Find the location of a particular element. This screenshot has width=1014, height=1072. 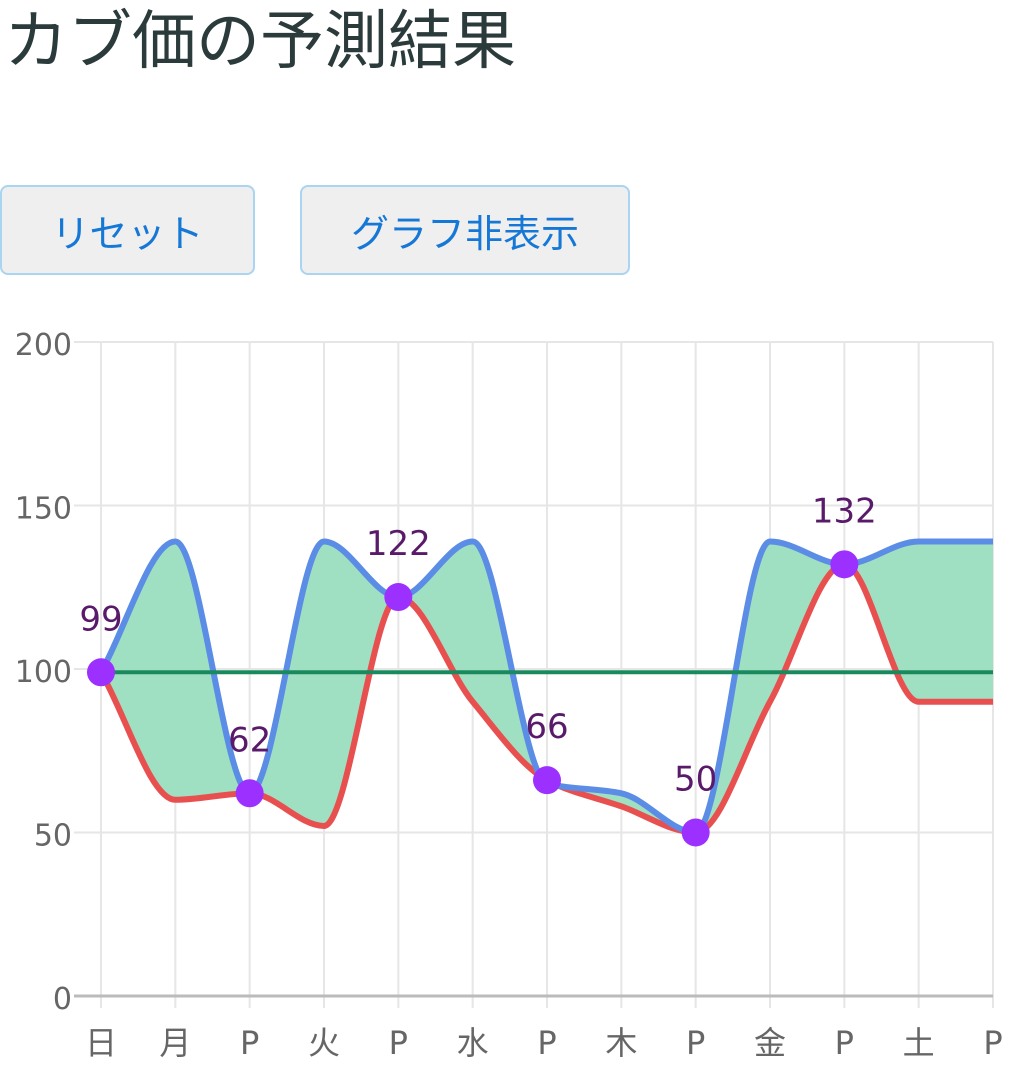

y-tick-label: 200 is located at coordinates (43, 345).